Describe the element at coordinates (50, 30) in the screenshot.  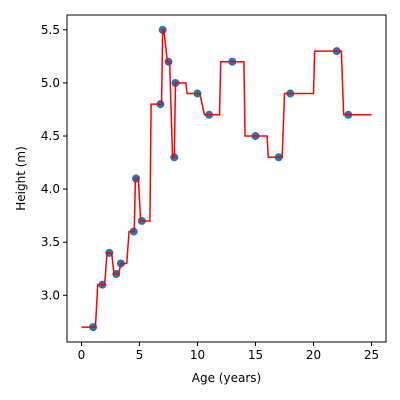
I see `y-tick-label: 5.5` at that location.